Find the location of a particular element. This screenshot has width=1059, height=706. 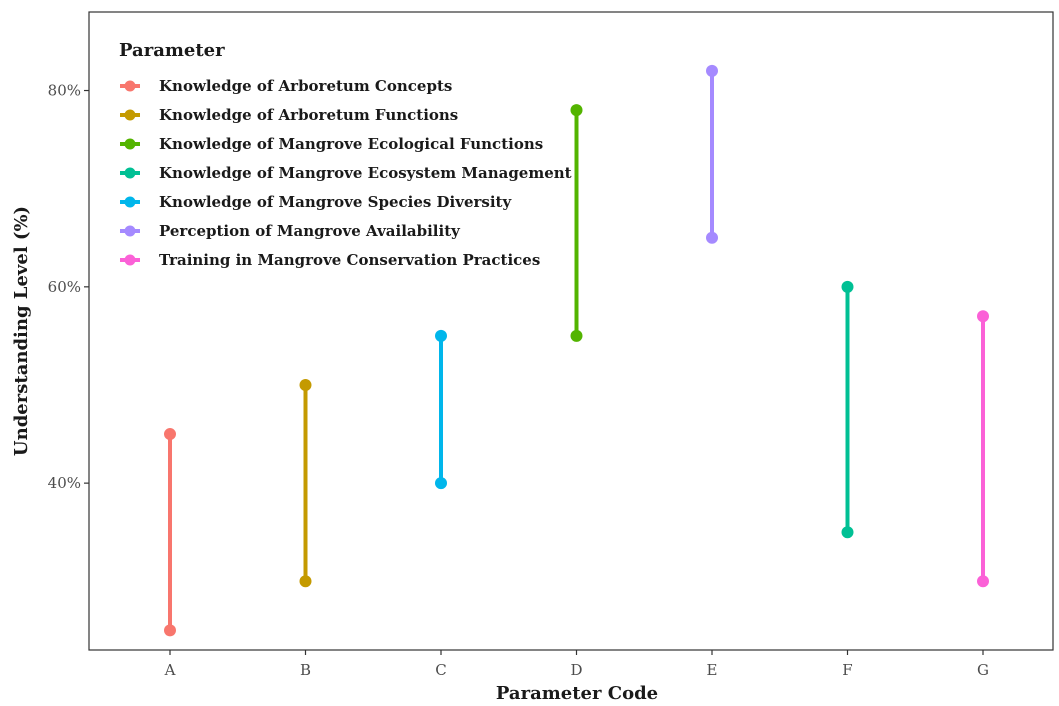

dumbbell-G is located at coordinates (983, 449).